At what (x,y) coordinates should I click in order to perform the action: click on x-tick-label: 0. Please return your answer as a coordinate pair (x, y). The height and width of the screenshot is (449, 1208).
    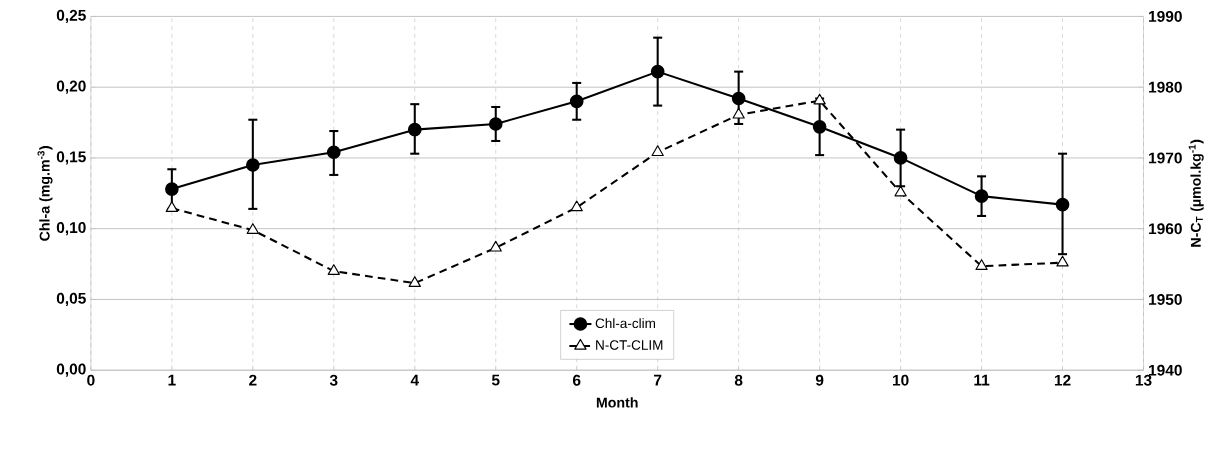
    Looking at the image, I should click on (91, 380).